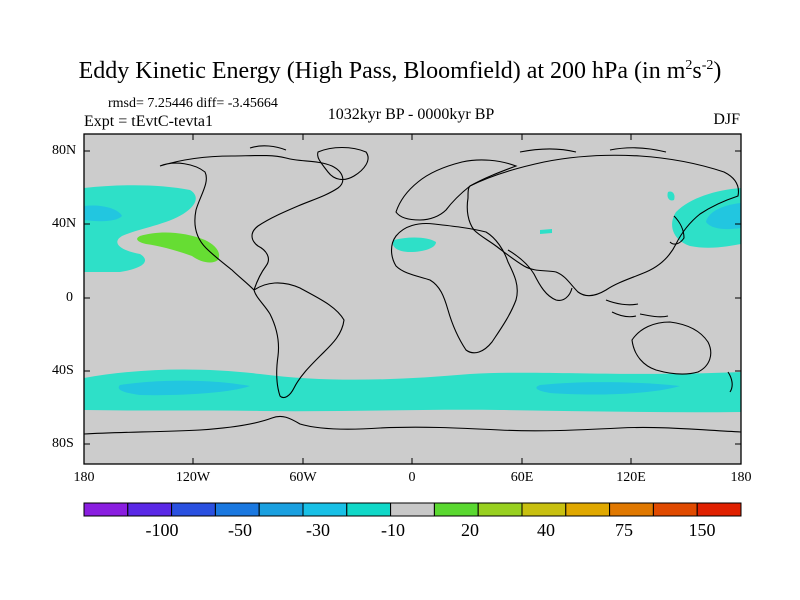  Describe the element at coordinates (318, 530) in the screenshot. I see `colorbar-label-3: -30` at that location.